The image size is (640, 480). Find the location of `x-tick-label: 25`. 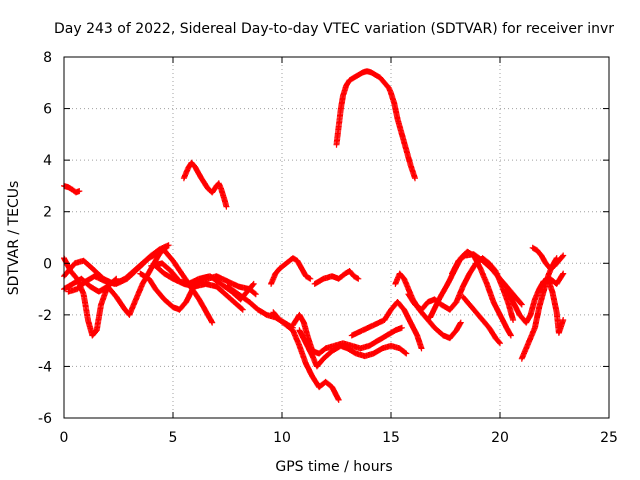

x-tick-label: 25 is located at coordinates (609, 438).